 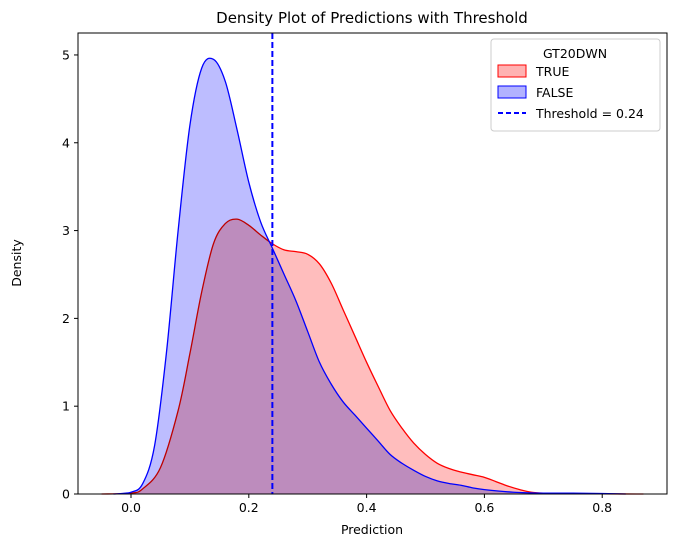 I want to click on x-tick-label: 0.8, so click(x=602, y=507).